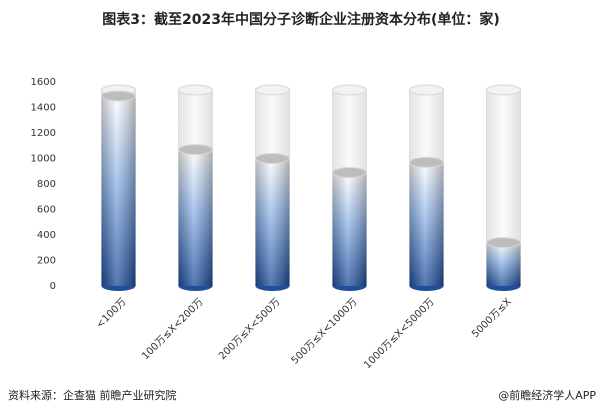  What do you see at coordinates (301, 19) in the screenshot?
I see `chart-title: 图表3：截至2023年中国分子诊断企业注册资本分布(单位：家)` at bounding box center [301, 19].